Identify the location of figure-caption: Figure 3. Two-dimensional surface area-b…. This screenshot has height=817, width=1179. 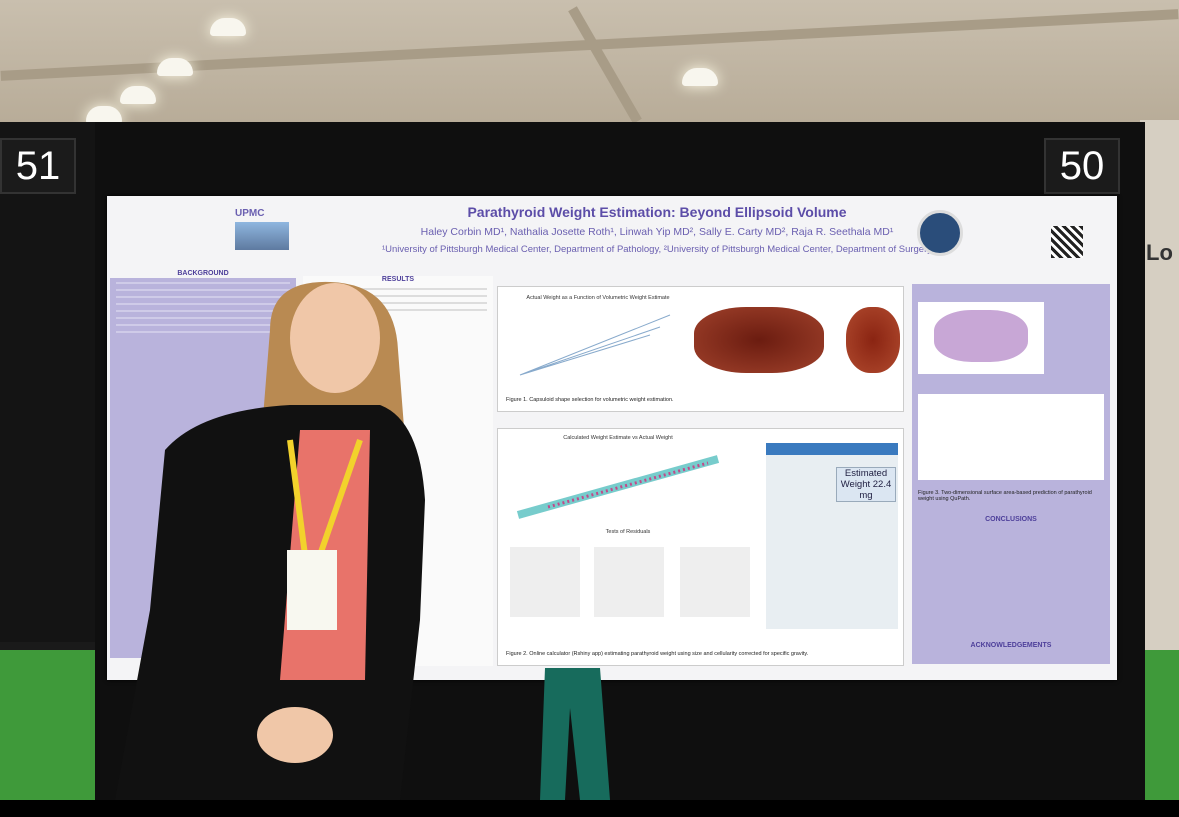
(1005, 496).